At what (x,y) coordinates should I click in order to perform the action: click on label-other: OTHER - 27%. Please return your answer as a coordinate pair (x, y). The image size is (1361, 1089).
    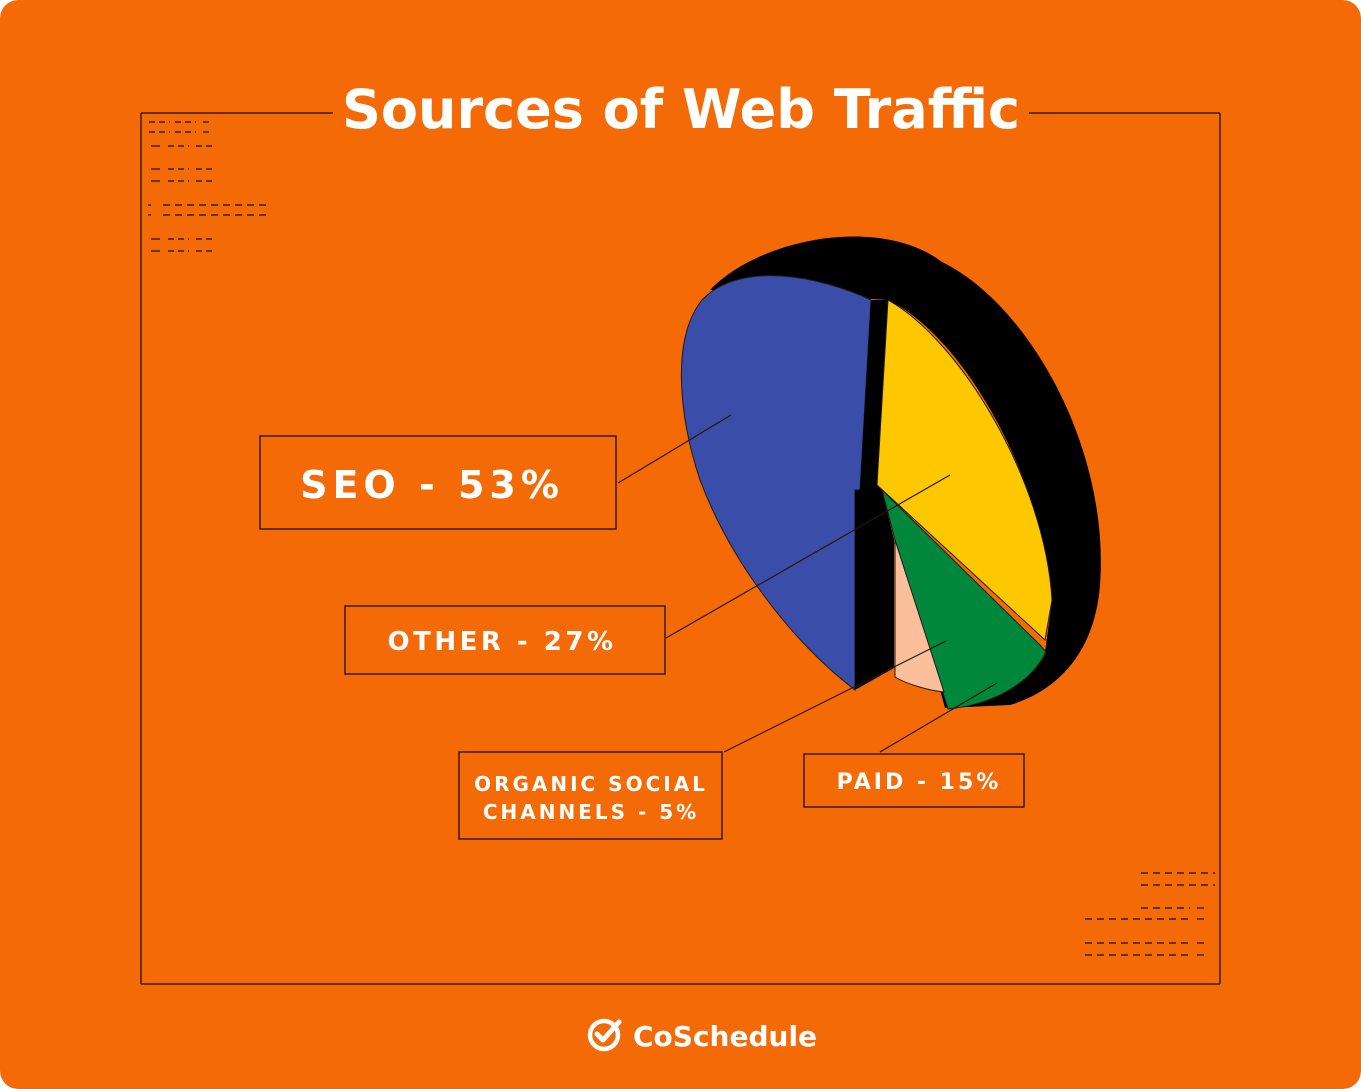
    Looking at the image, I should click on (505, 640).